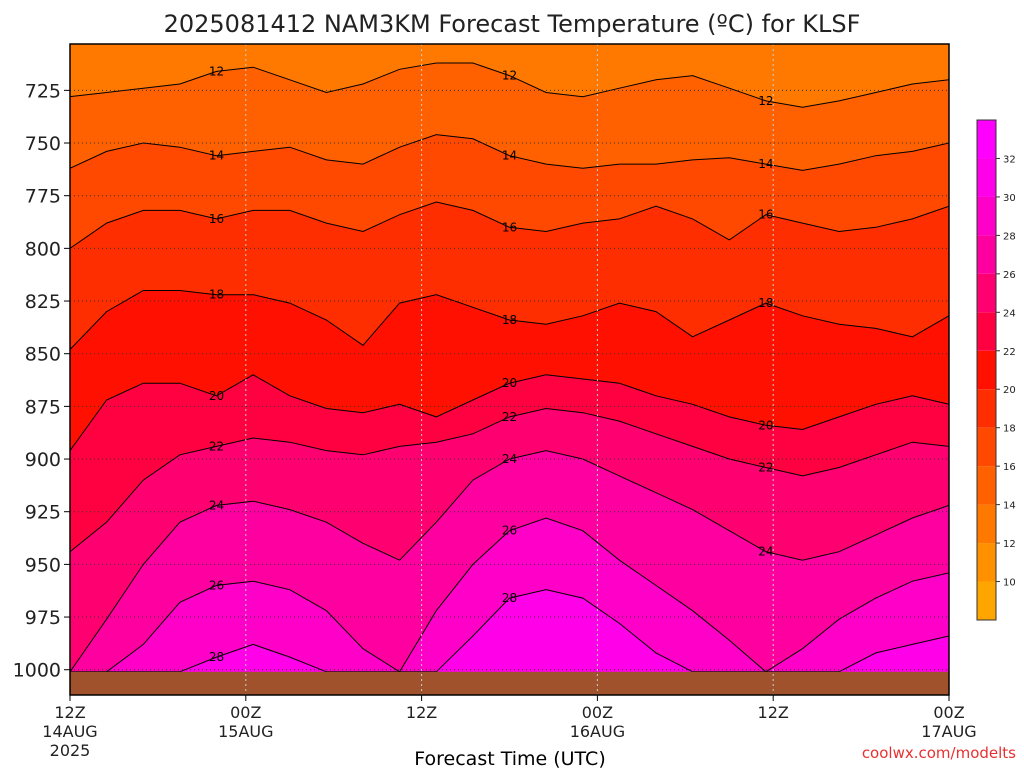  I want to click on ground-band, so click(509, 683).